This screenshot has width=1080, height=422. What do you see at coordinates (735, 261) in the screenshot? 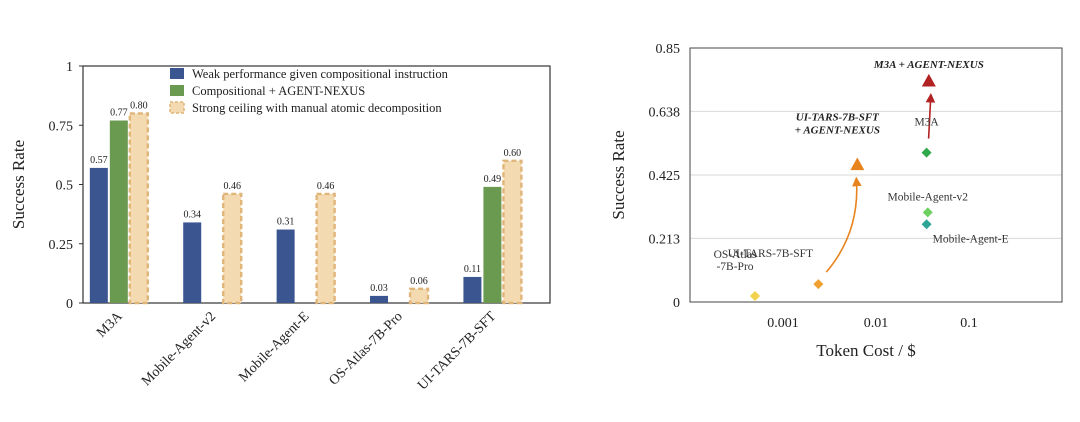
I see `point-label: OS-Atlas -7B-Pro` at bounding box center [735, 261].